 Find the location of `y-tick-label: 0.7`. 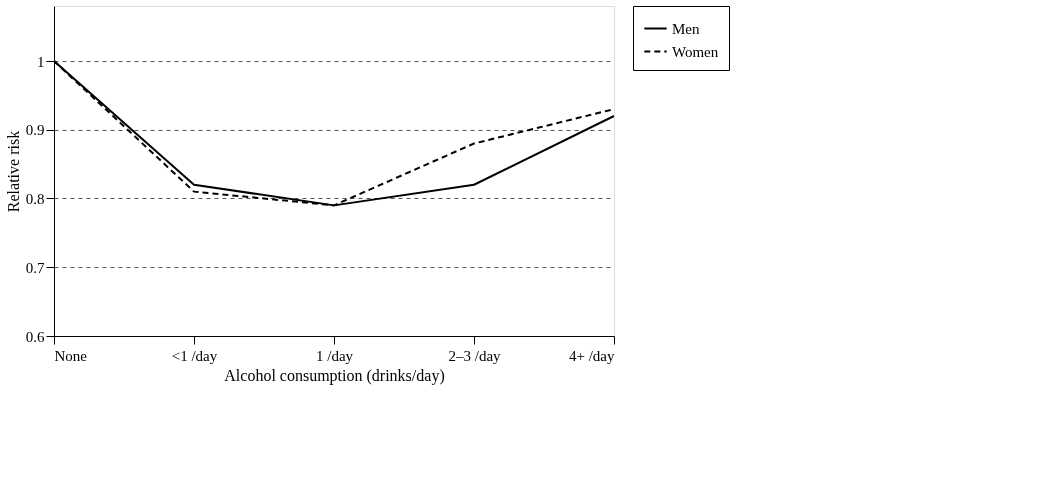

y-tick-label: 0.7 is located at coordinates (35, 267).